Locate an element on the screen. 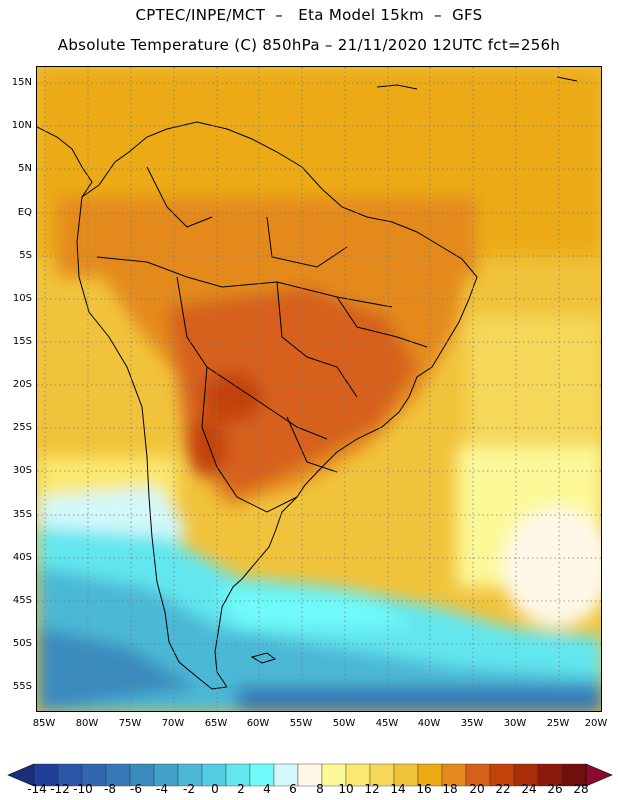 Image resolution: width=618 pixels, height=800 pixels. lat-label-50s: 50S is located at coordinates (22, 643).